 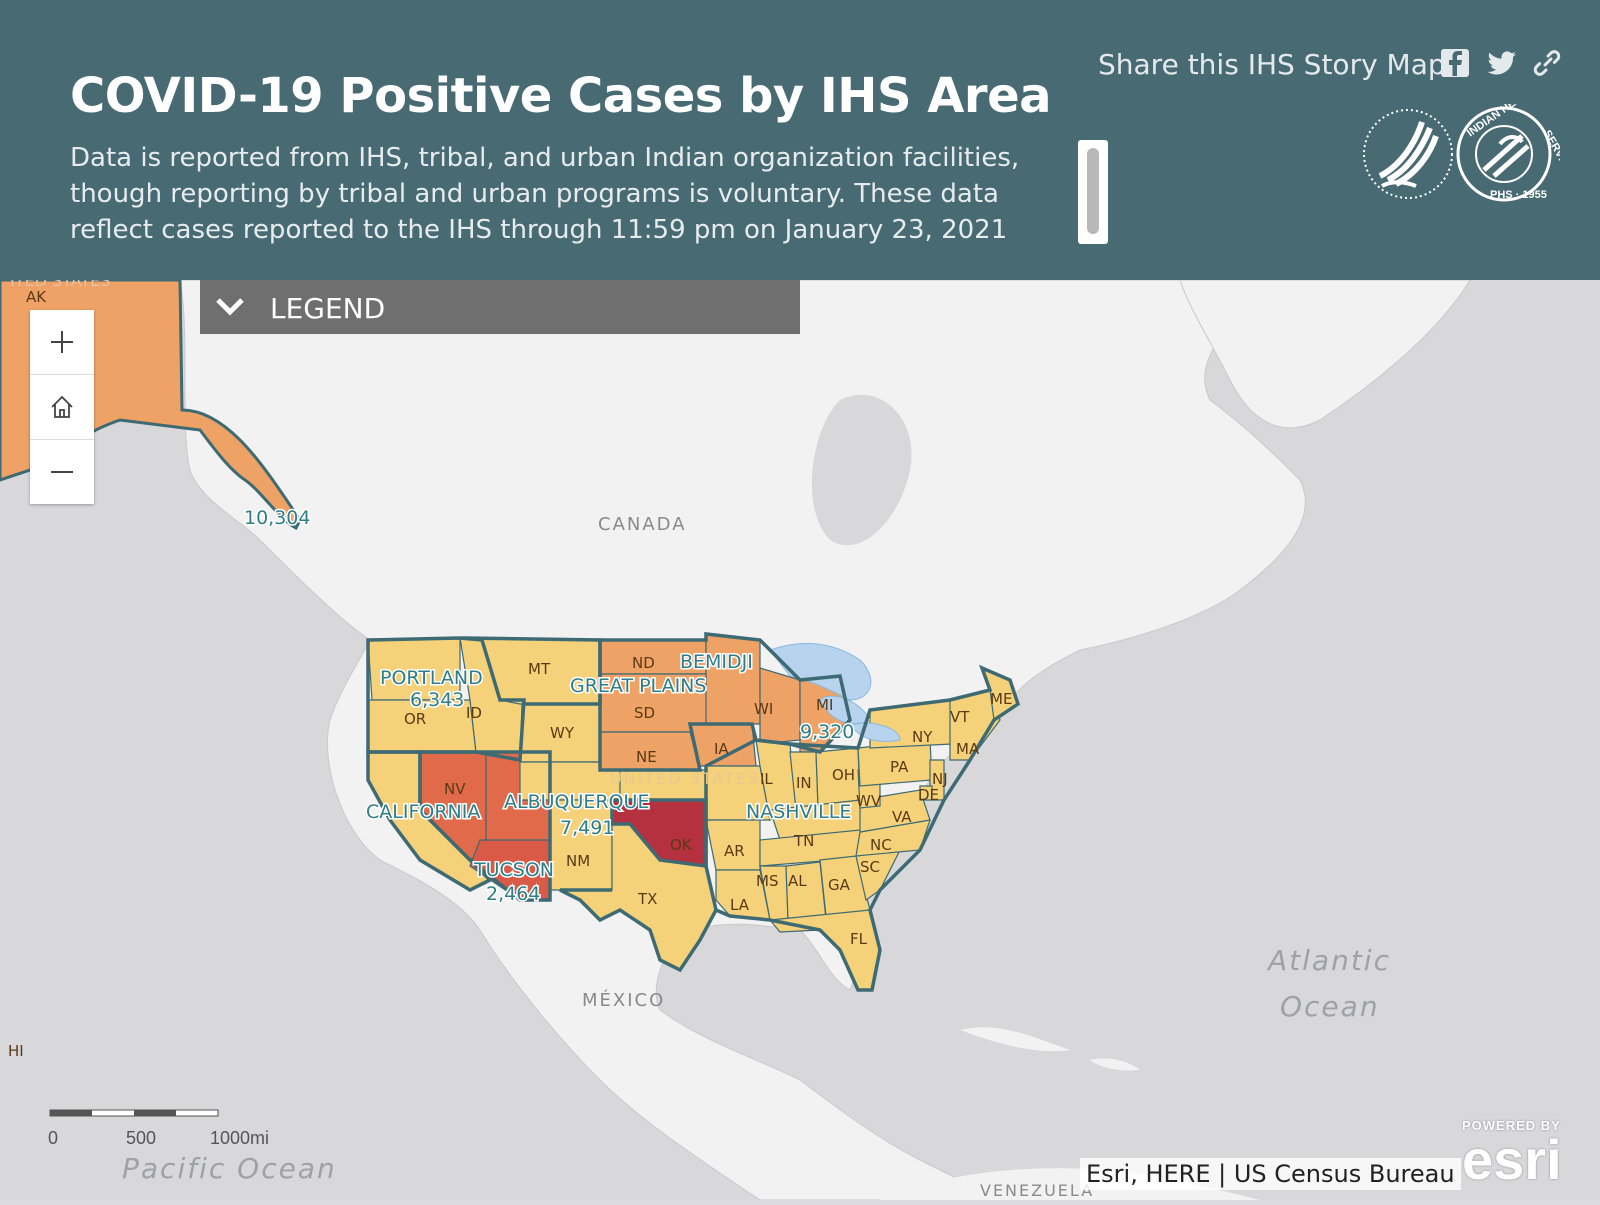 I want to click on state-label-pa: PA, so click(x=899, y=767).